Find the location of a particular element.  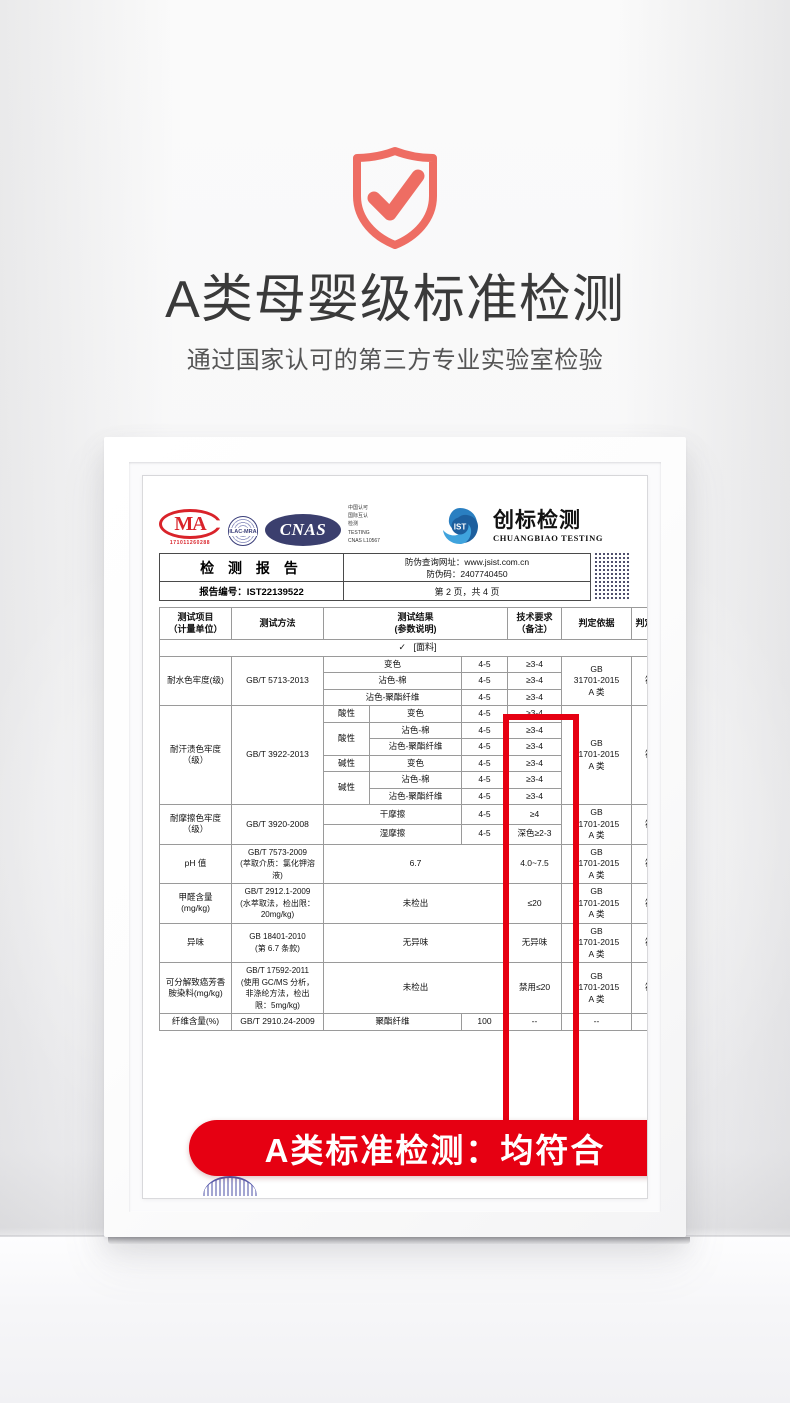

qr-code-icon is located at coordinates (613, 577).